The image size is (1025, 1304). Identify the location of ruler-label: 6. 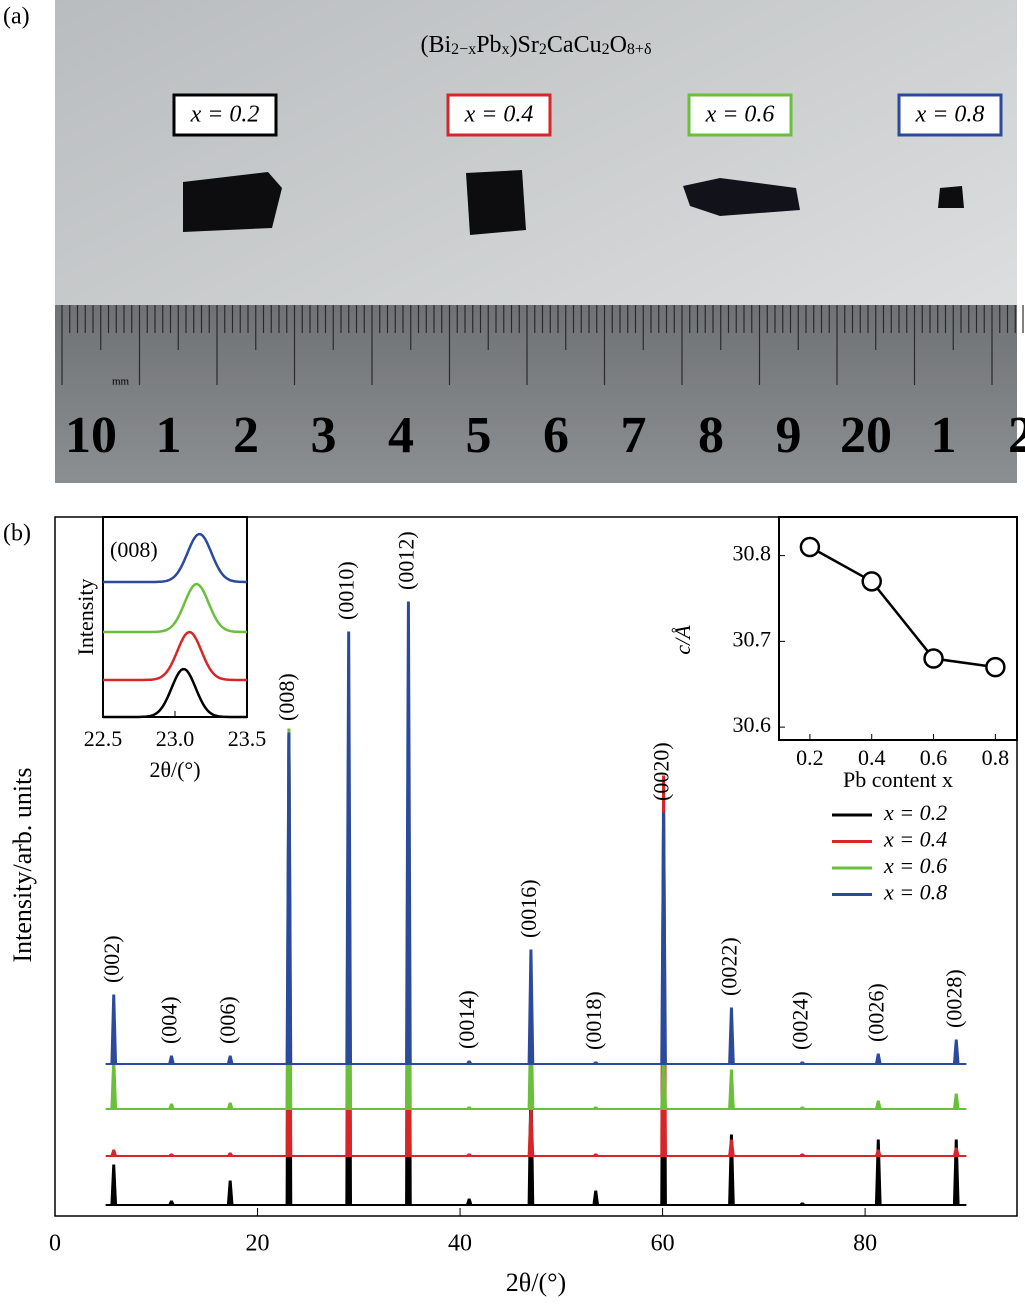
(556, 435).